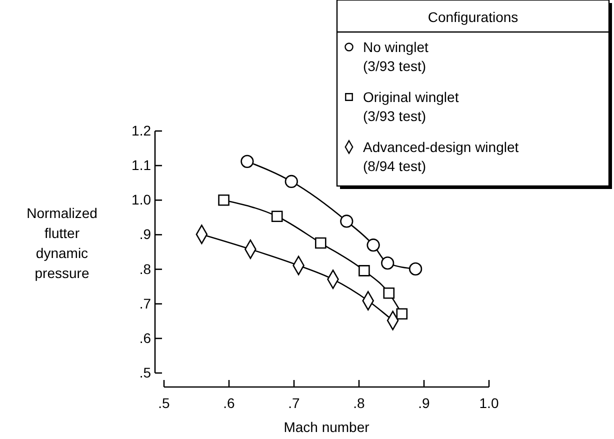 Image resolution: width=614 pixels, height=439 pixels. Describe the element at coordinates (441, 156) in the screenshot. I see `legend-label: Advanced-design winglet (8/94 test)` at that location.